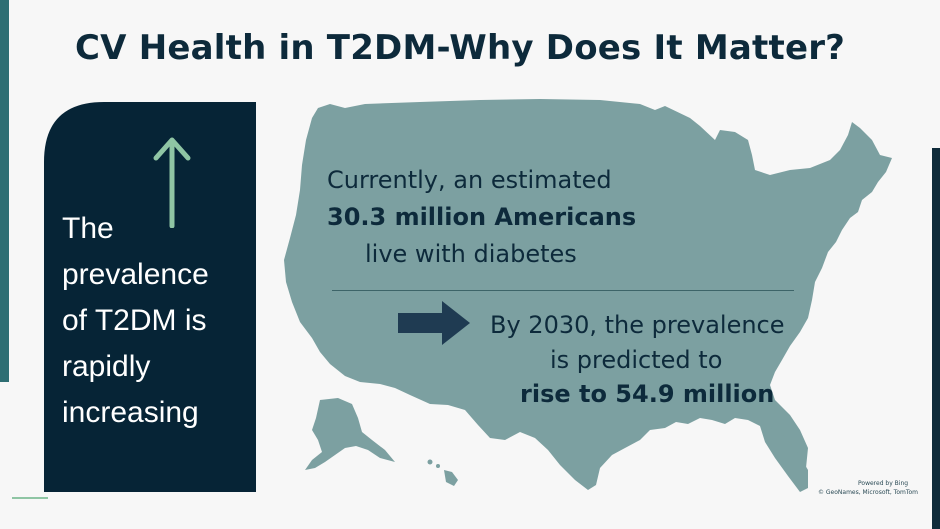 The image size is (940, 529). I want to click on current-estimate-line-2: 30.3 million Americans, so click(482, 217).